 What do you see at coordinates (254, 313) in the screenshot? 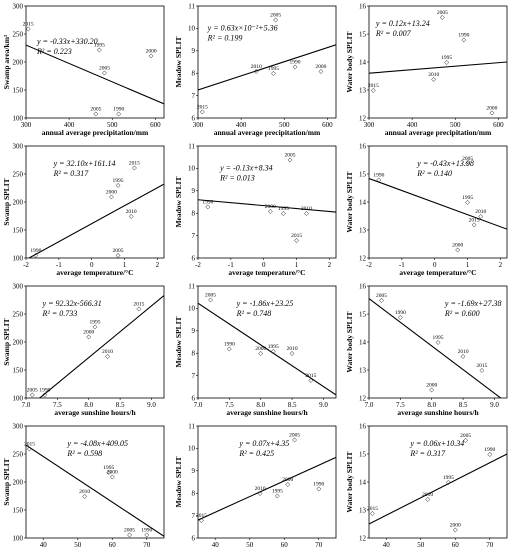
I see `r-squared: R² = 0.748` at bounding box center [254, 313].